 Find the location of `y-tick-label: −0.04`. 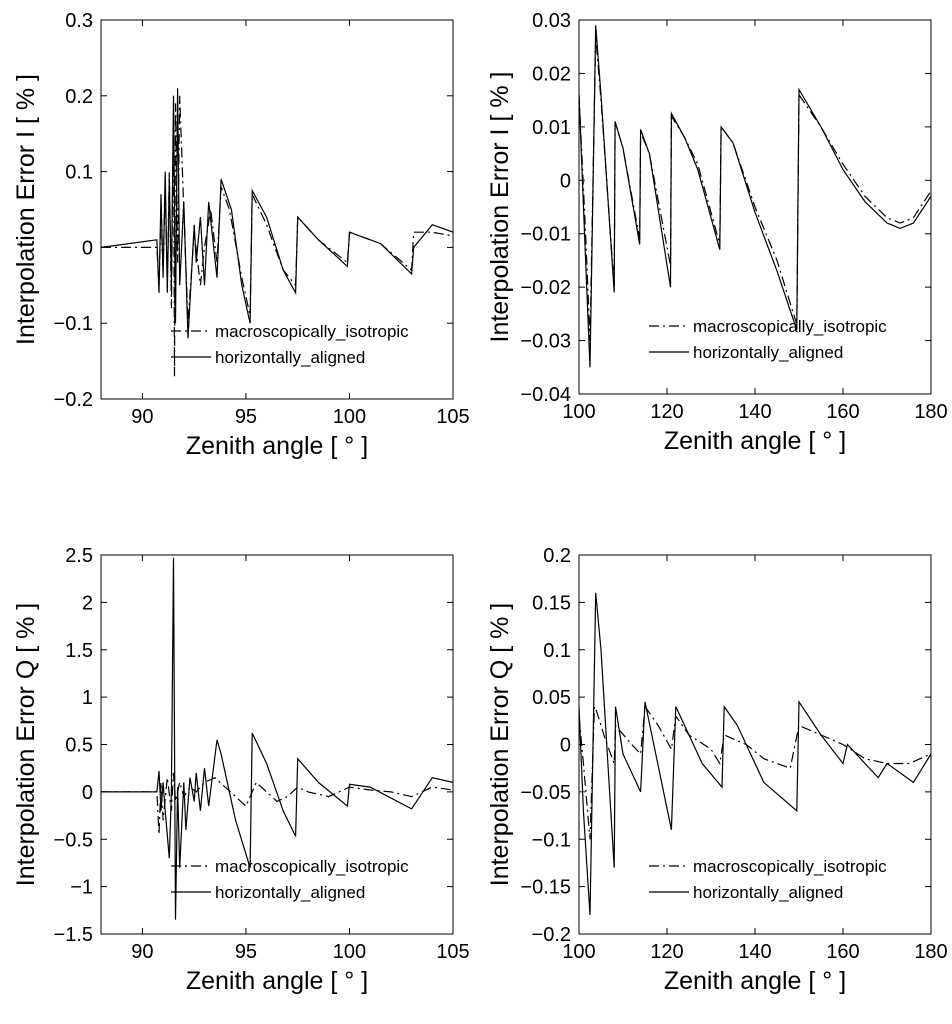

y-tick-label: −0.04 is located at coordinates (545, 395).